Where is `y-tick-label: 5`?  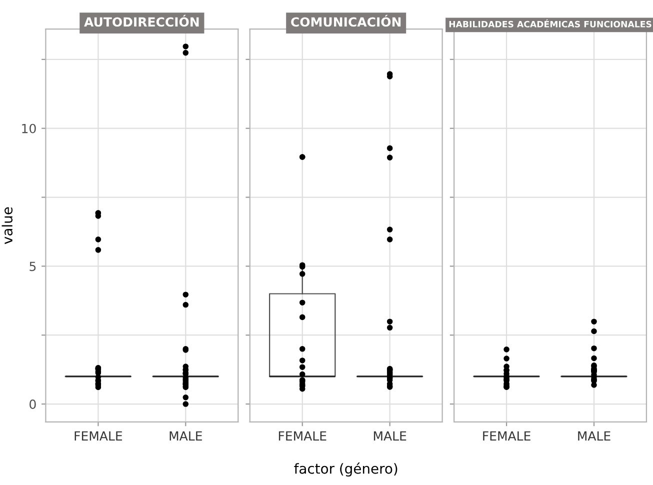 y-tick-label: 5 is located at coordinates (33, 267).